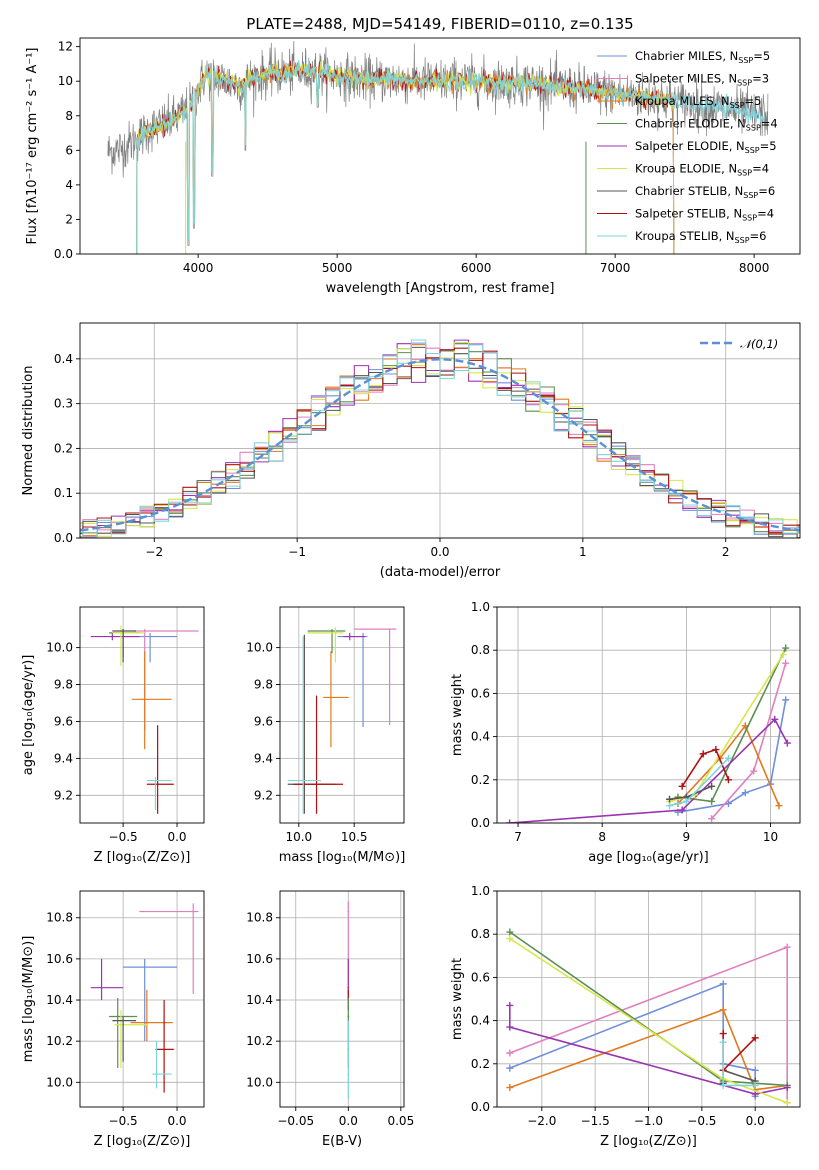  I want to click on weight-series-salpeter-miles, so click(749, 741).